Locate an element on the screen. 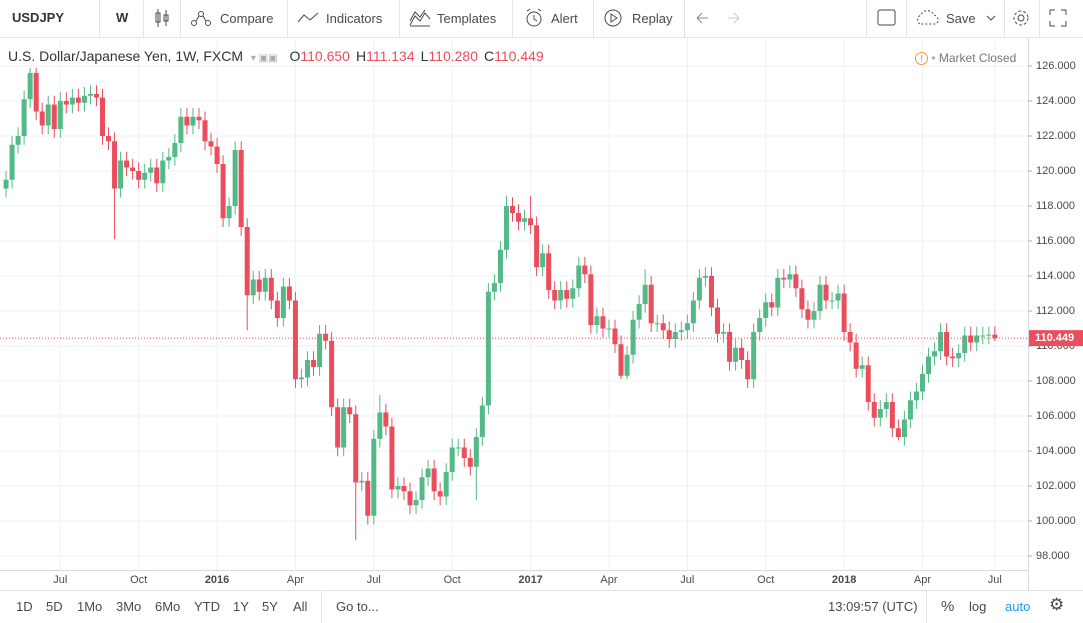 Image resolution: width=1083 pixels, height=623 pixels. range-button: YTD is located at coordinates (207, 606).